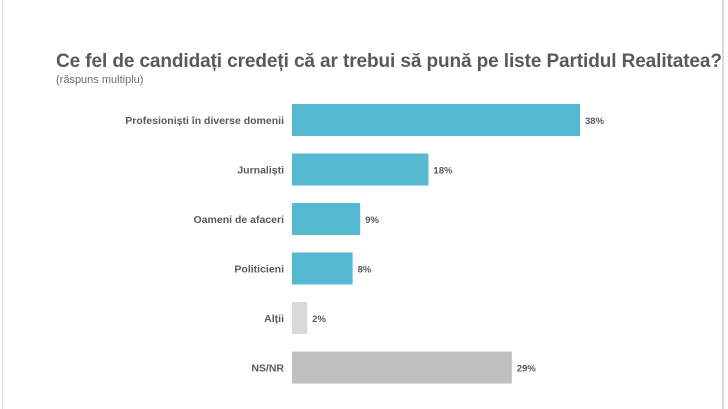  What do you see at coordinates (100, 80) in the screenshot?
I see `chart-subtitle: (răspuns multiplu)` at bounding box center [100, 80].